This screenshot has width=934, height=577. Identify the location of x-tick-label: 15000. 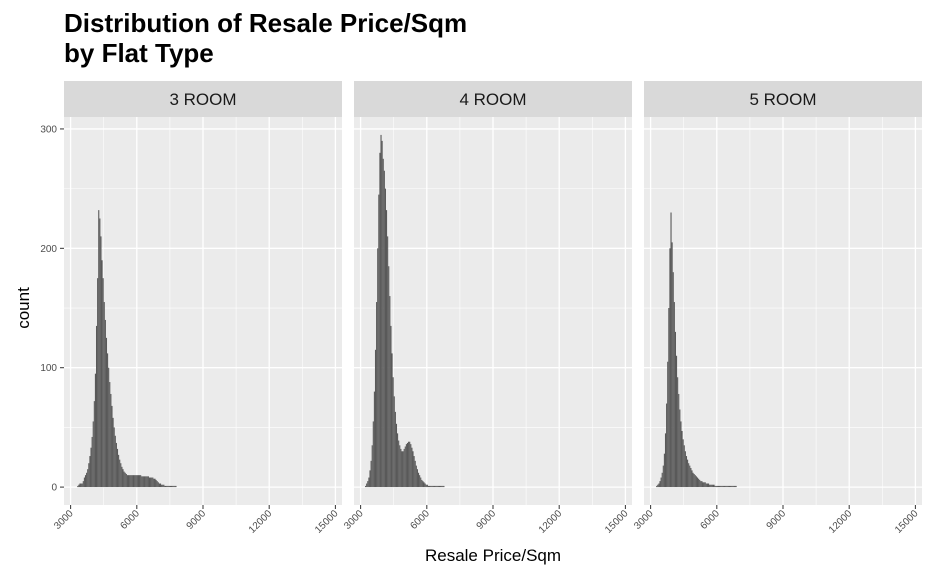
(327, 522).